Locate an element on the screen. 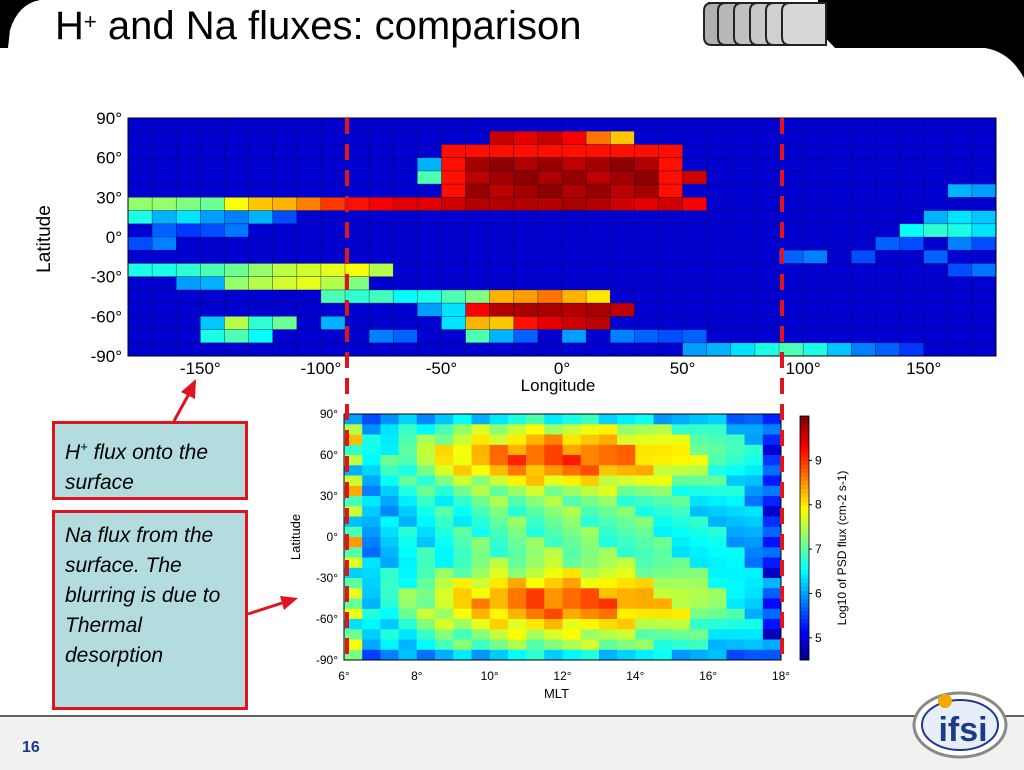 The height and width of the screenshot is (770, 1024). hplus-y-axis-label: Latitude is located at coordinates (44, 239).